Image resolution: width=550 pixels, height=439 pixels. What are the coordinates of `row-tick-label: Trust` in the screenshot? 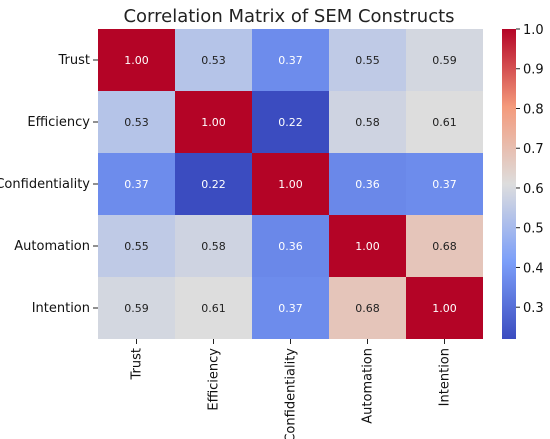 It's located at (74, 60).